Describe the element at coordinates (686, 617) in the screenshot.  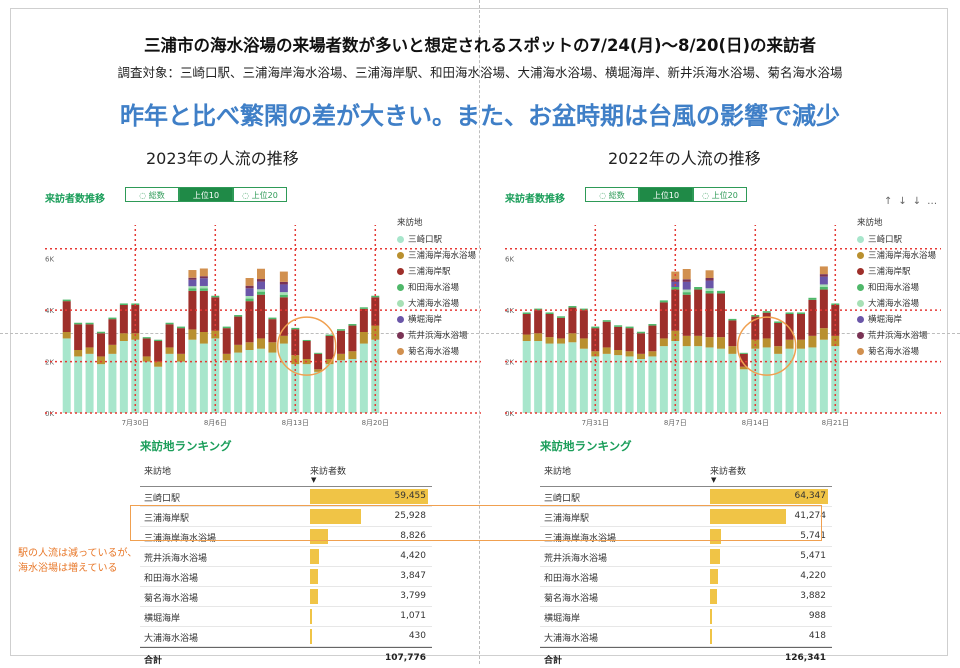
I see `table-row: 横堀海岸 988` at that location.